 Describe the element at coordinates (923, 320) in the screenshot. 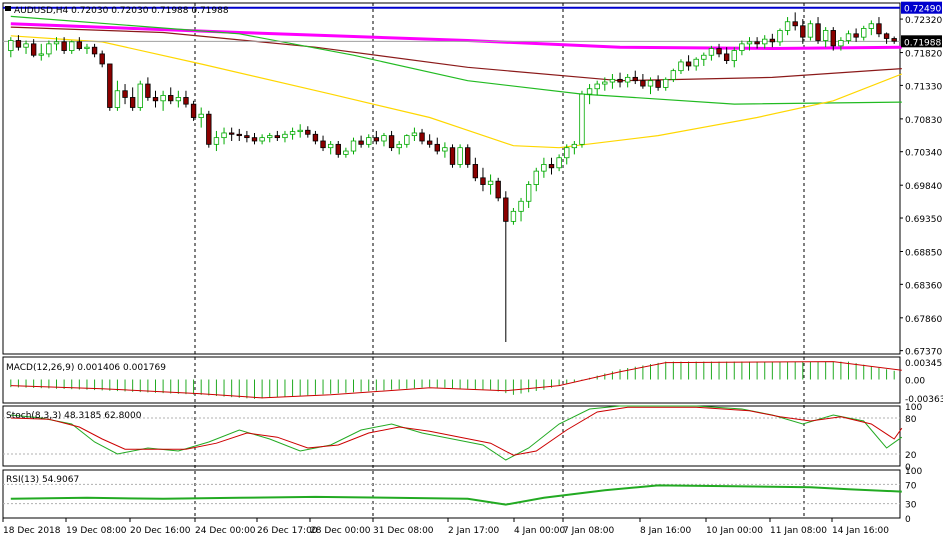

I see `price-tick-label: 0.67860` at that location.